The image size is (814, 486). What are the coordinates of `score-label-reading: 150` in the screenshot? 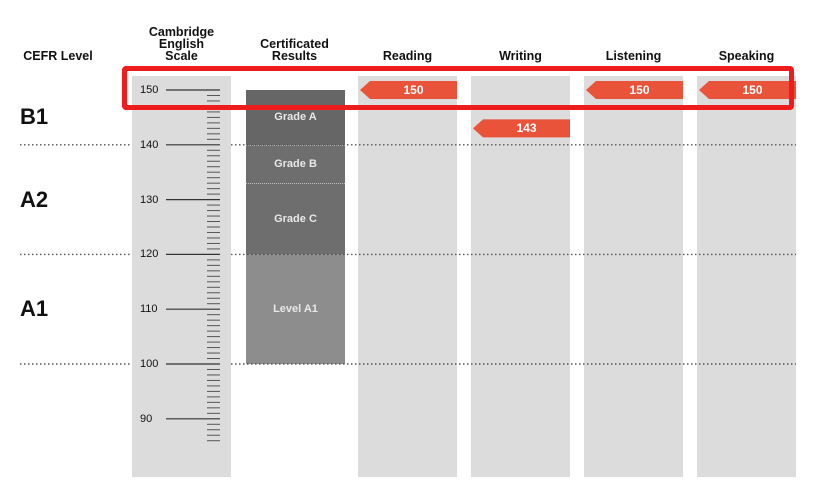 It's located at (413, 90).